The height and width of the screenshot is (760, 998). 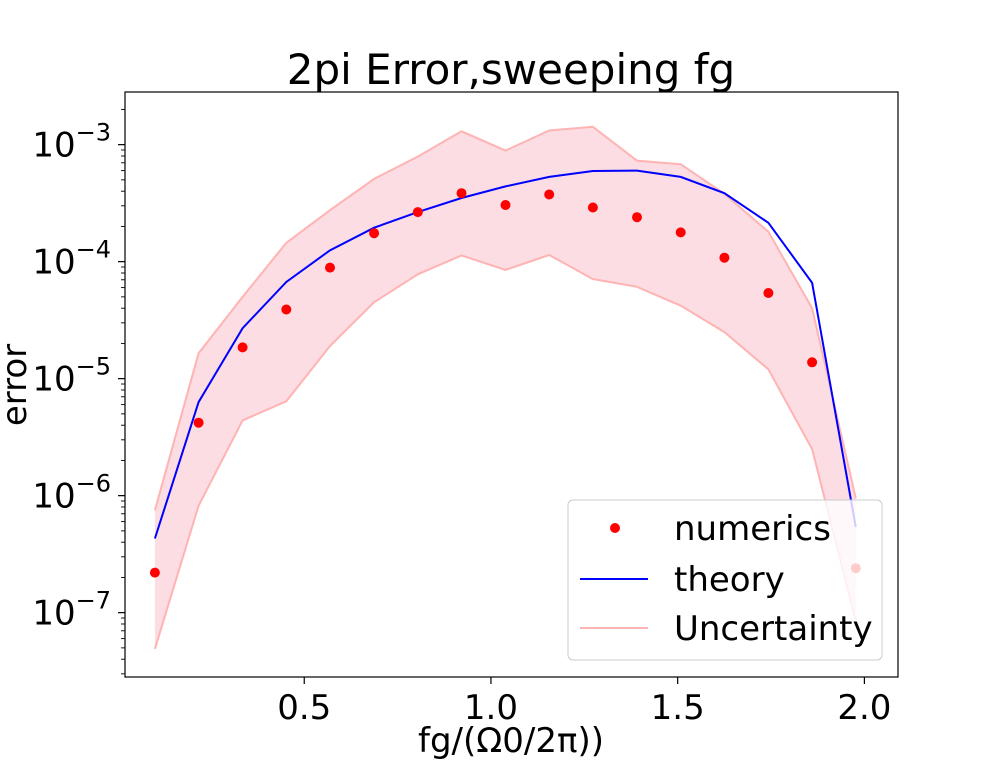 I want to click on legend-label: numerics, so click(x=752, y=529).